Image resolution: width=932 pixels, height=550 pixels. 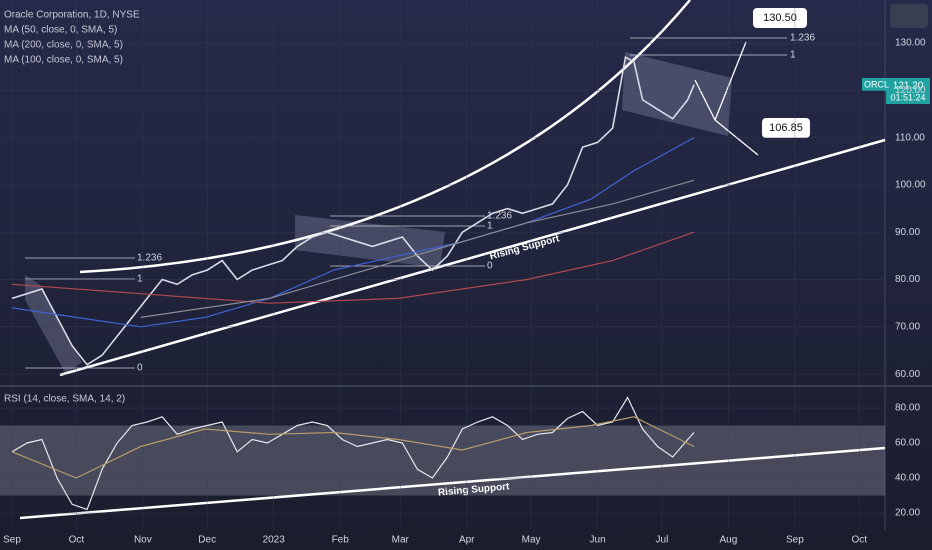 I want to click on y-tick-label: 40.00, so click(x=907, y=478).